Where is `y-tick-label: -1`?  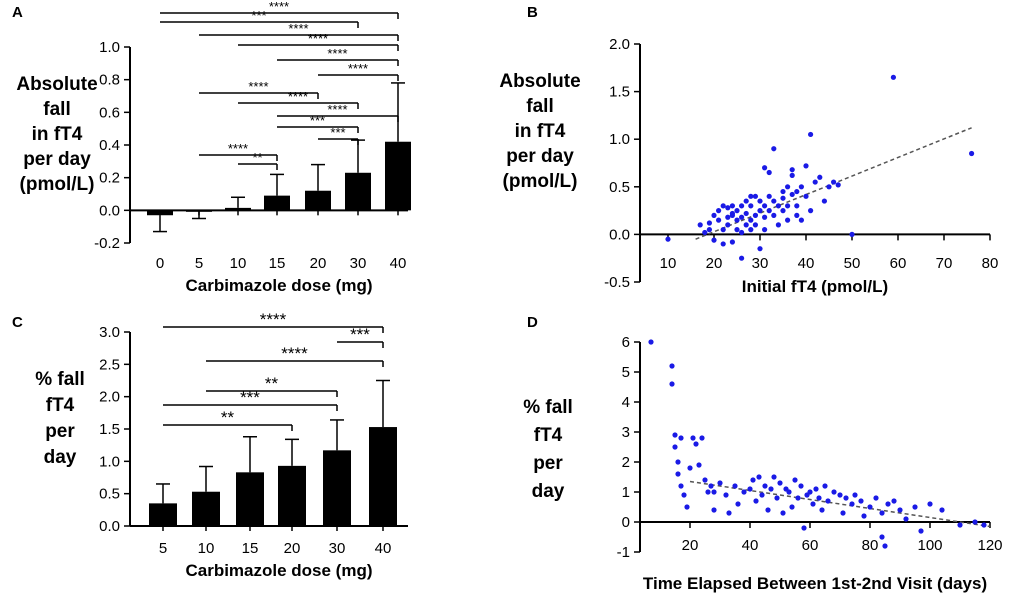 y-tick-label: -1 is located at coordinates (623, 552).